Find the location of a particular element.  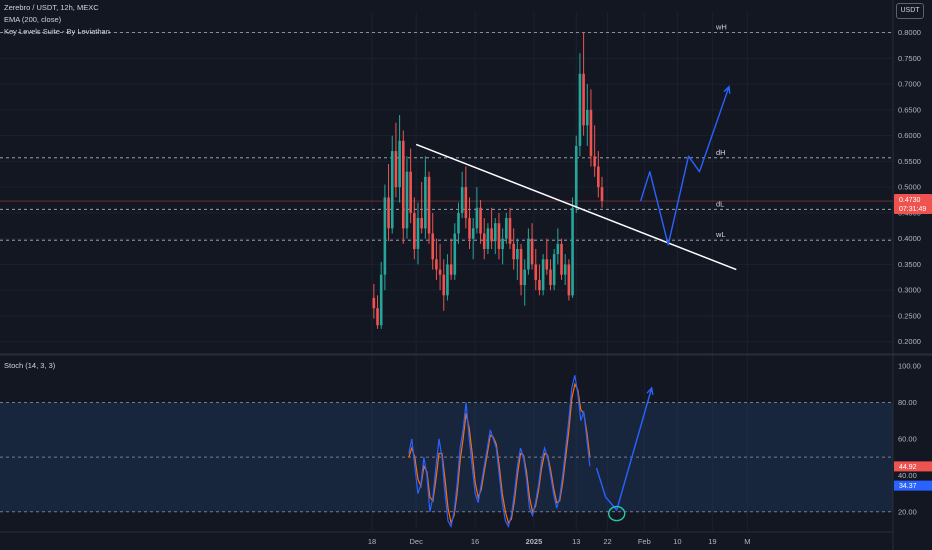

key-level-label: wH is located at coordinates (721, 27).